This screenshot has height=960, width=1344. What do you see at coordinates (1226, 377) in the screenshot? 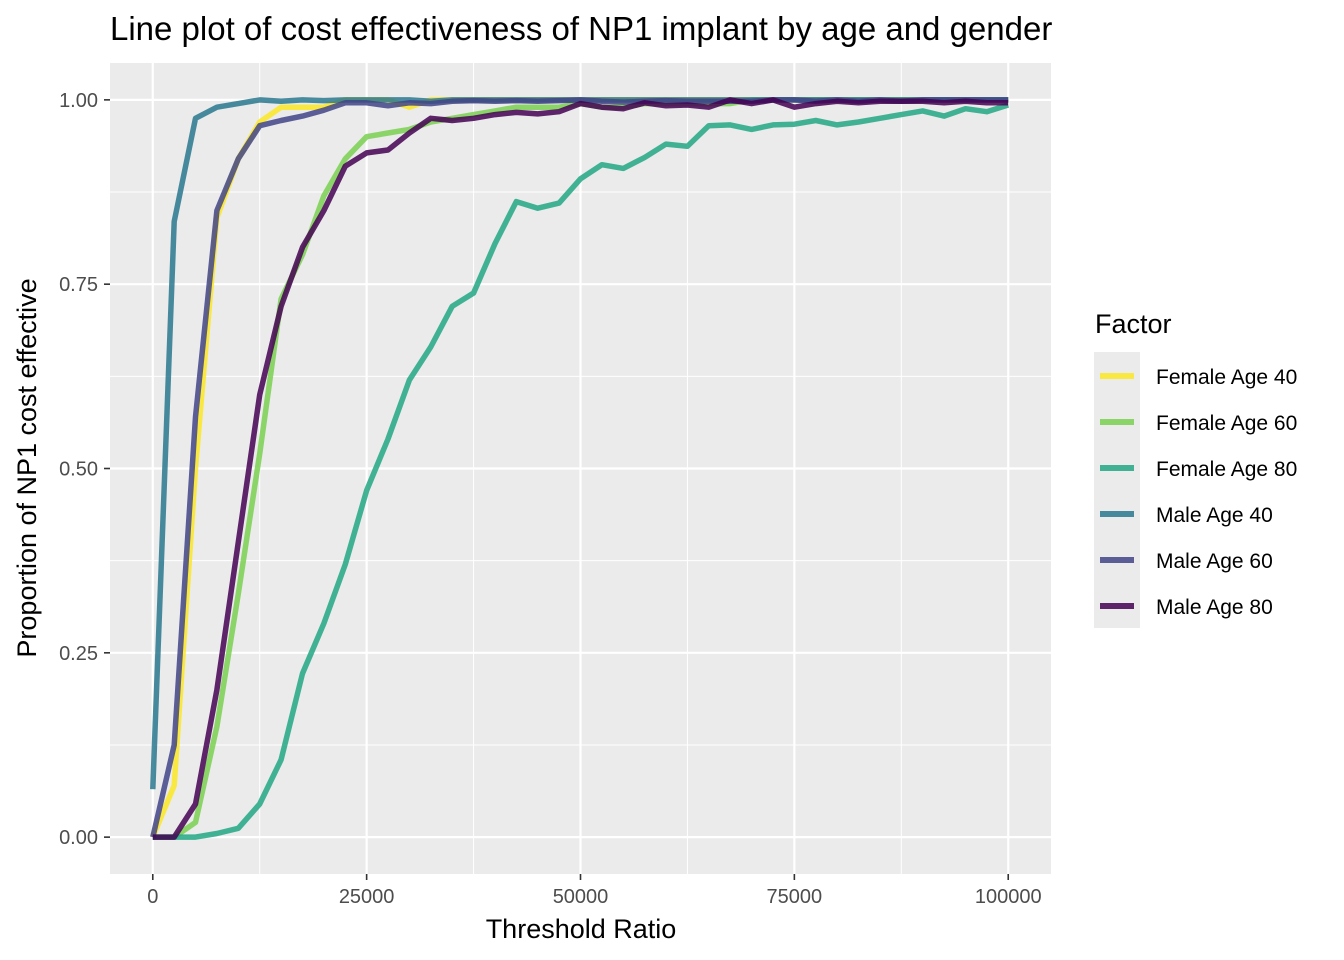
I see `legend-label: Female Age 40` at bounding box center [1226, 377].